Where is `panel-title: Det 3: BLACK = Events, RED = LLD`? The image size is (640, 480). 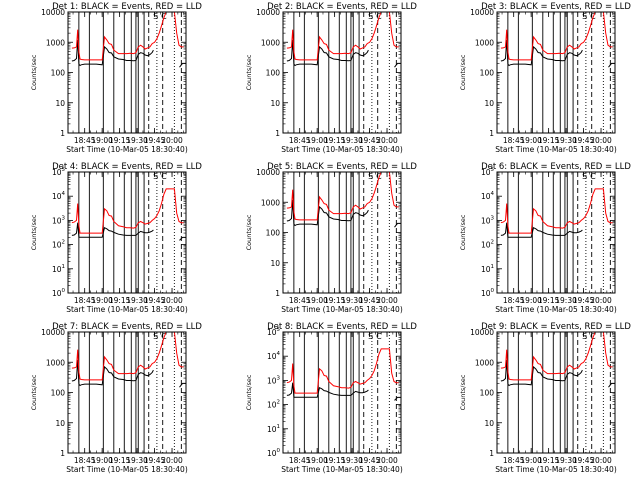
panel-title: Det 3: BLACK = Events, RED = LLD is located at coordinates (556, 7).